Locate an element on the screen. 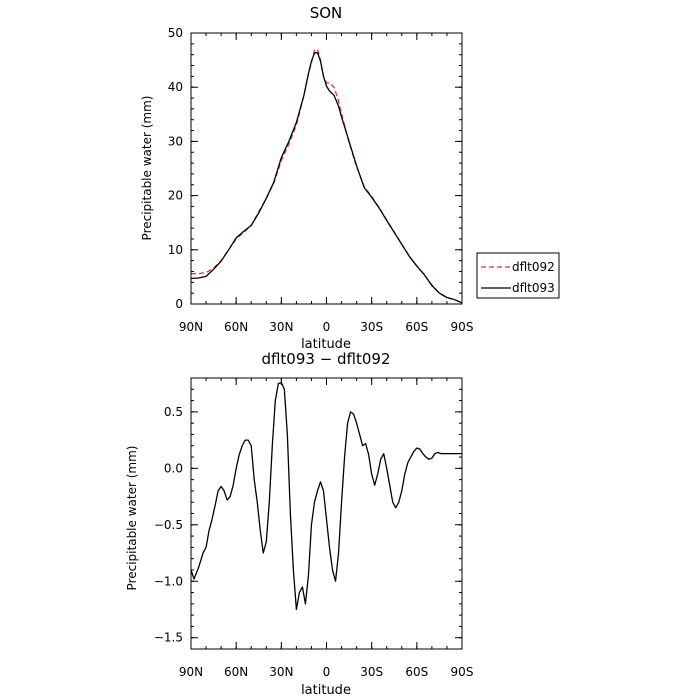 The width and height of the screenshot is (700, 700). legend-label-dflt092: dflt092 is located at coordinates (533, 267).